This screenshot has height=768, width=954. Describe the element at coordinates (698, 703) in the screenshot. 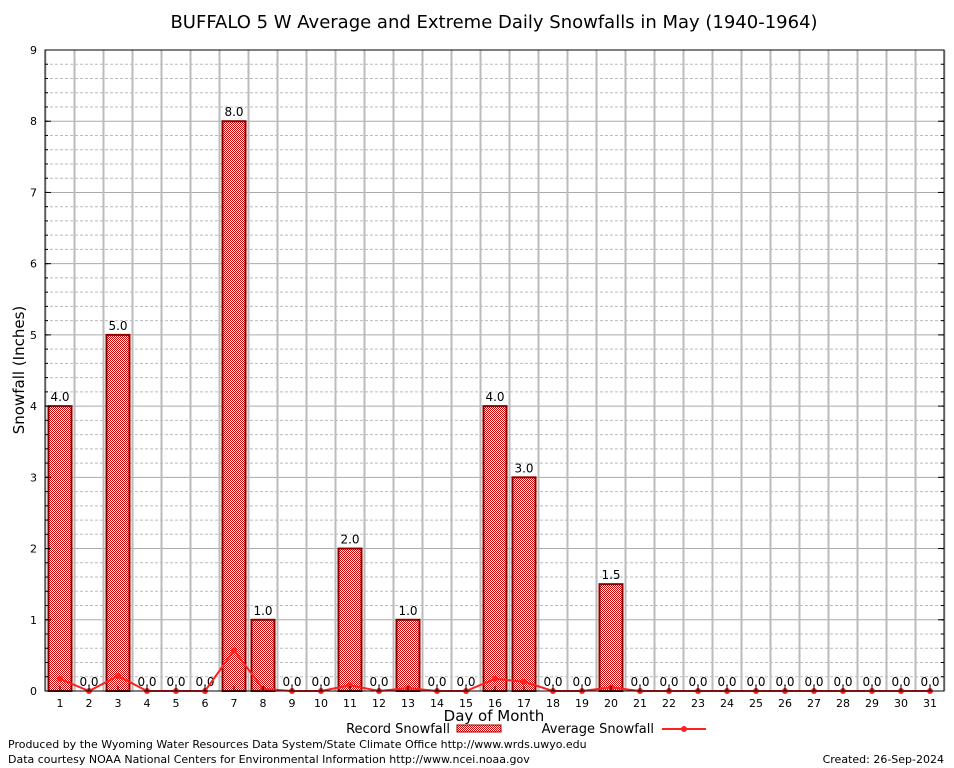

I see `x-tick-label: 23` at that location.